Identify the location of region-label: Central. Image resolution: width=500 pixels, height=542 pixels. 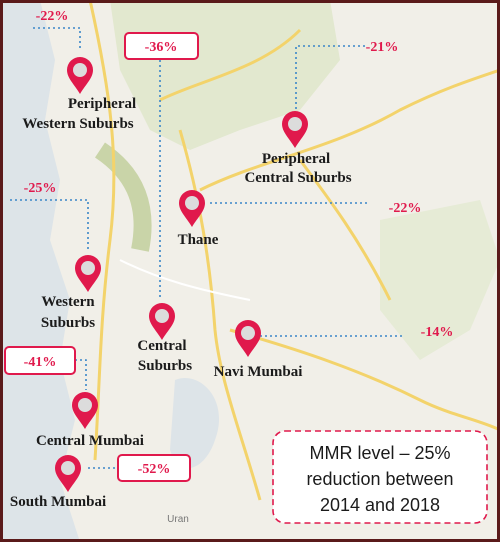
(161, 346).